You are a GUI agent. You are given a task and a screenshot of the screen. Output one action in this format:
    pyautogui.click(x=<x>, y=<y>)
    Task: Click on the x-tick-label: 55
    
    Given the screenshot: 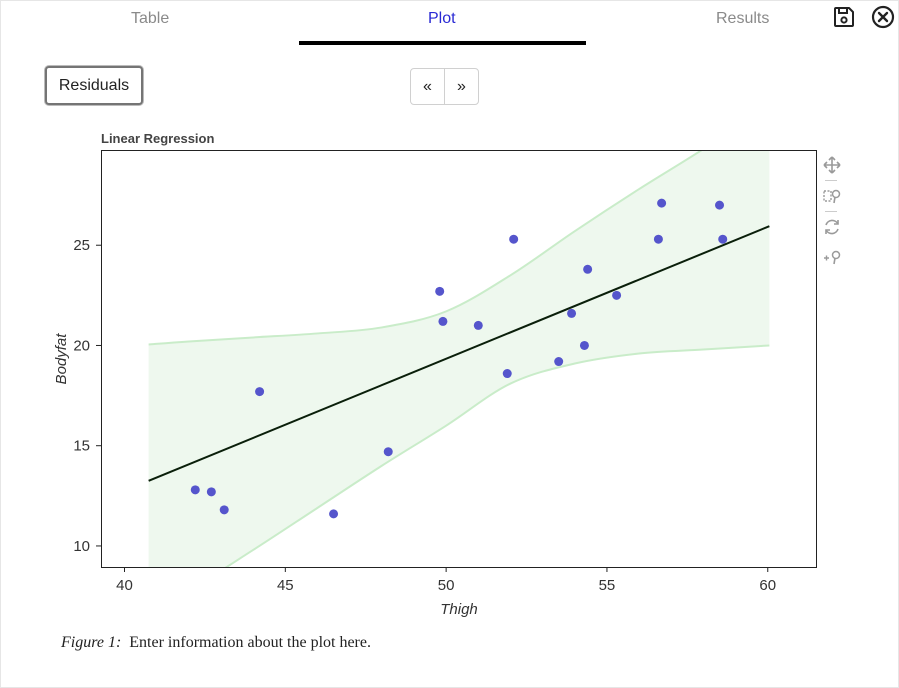 What is the action you would take?
    pyautogui.click(x=607, y=585)
    